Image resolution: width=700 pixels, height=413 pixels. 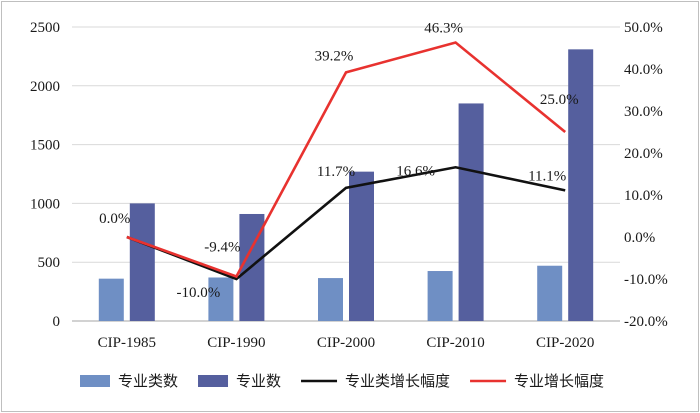 What do you see at coordinates (49, 263) in the screenshot?
I see `left-tick-label: 500` at bounding box center [49, 263].